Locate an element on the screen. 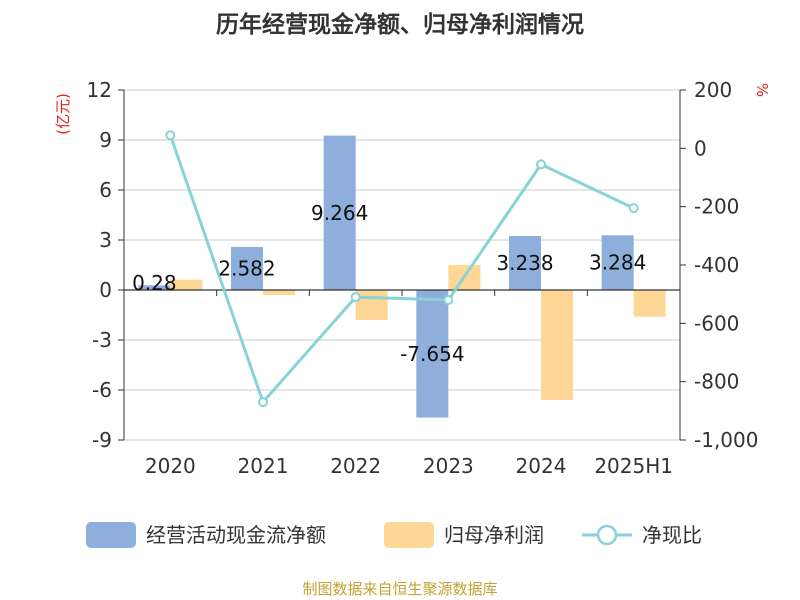 The image size is (800, 600). data-label-operating-cash-flow: 3.238 is located at coordinates (524, 263).